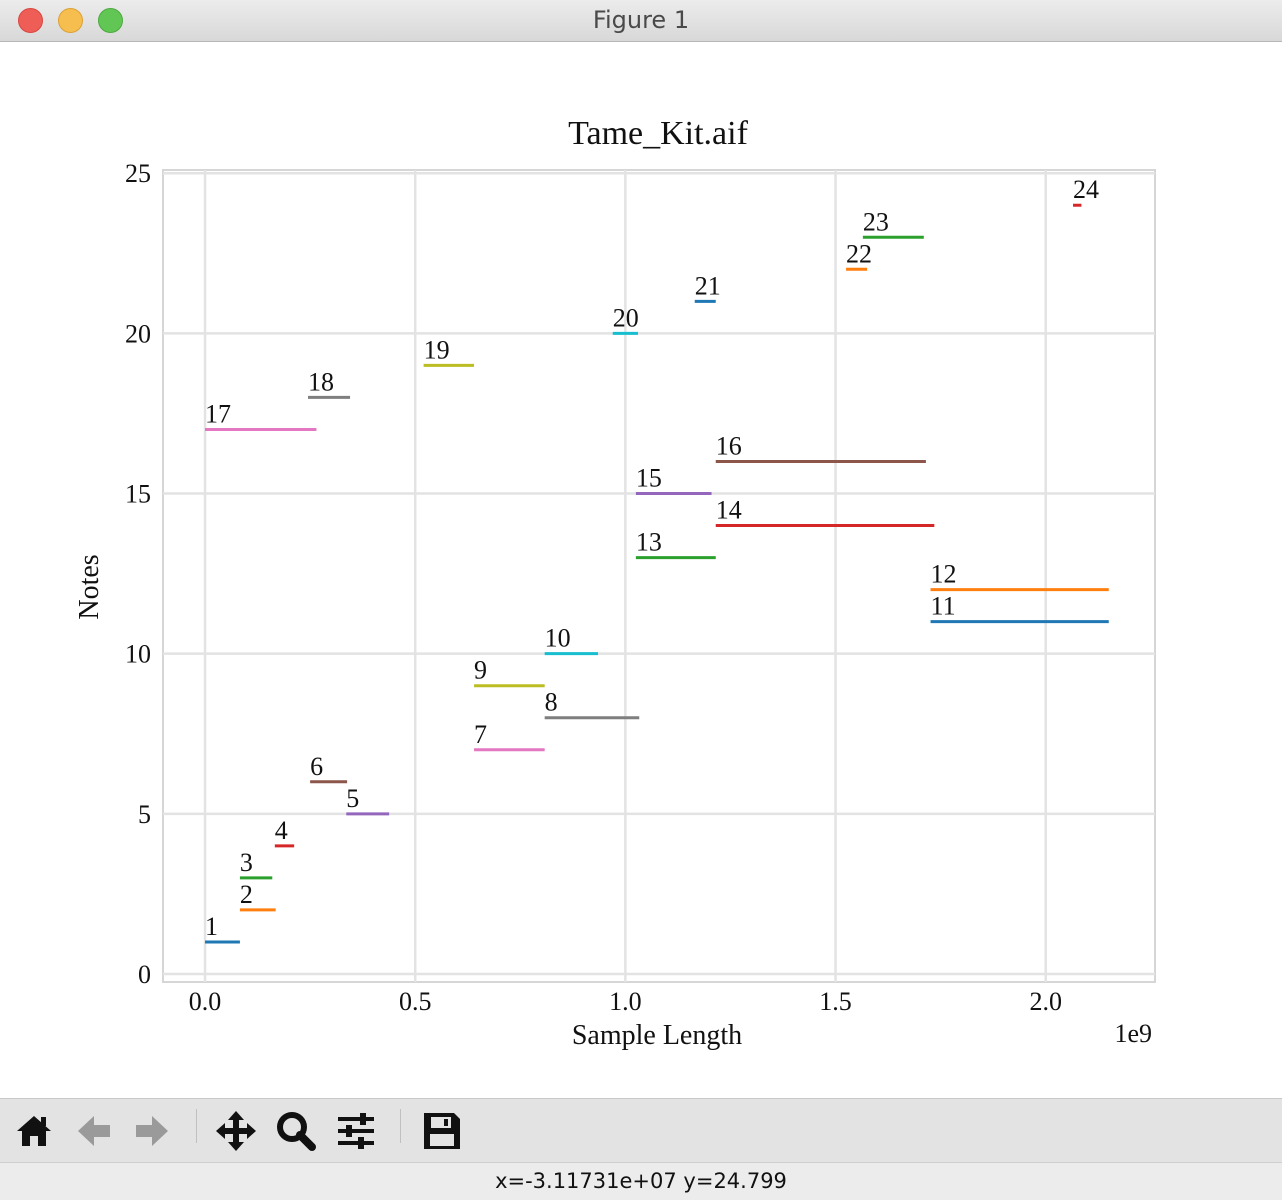 This screenshot has width=1282, height=1200. What do you see at coordinates (138, 574) in the screenshot?
I see `y-axis-ticks: 0 5 10 15 20 25` at bounding box center [138, 574].